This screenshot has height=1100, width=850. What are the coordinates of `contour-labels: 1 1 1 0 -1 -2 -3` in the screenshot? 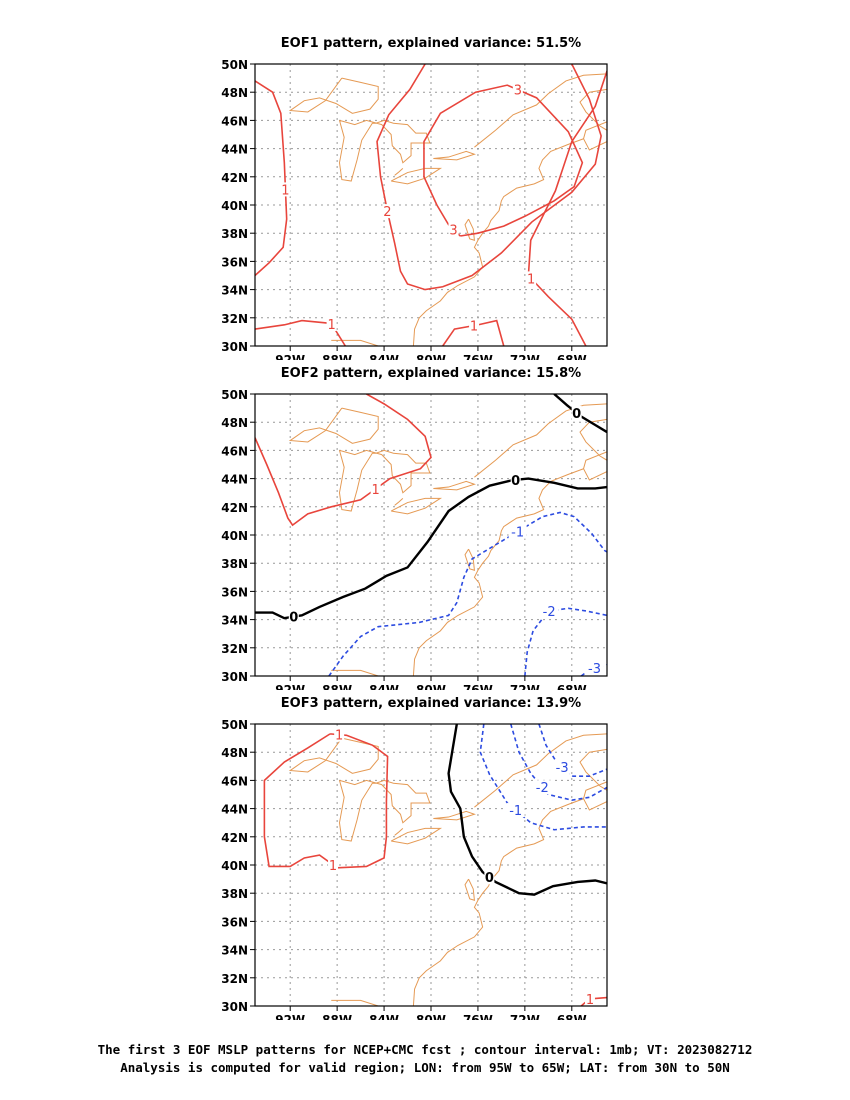 It's located at (461, 867).